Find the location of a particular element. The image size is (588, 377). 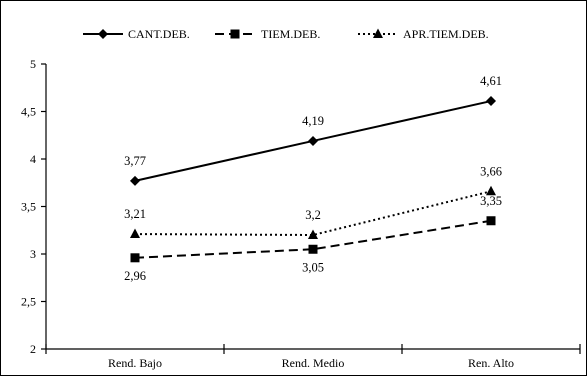

legend-label: CANT.DEB. is located at coordinates (159, 34).